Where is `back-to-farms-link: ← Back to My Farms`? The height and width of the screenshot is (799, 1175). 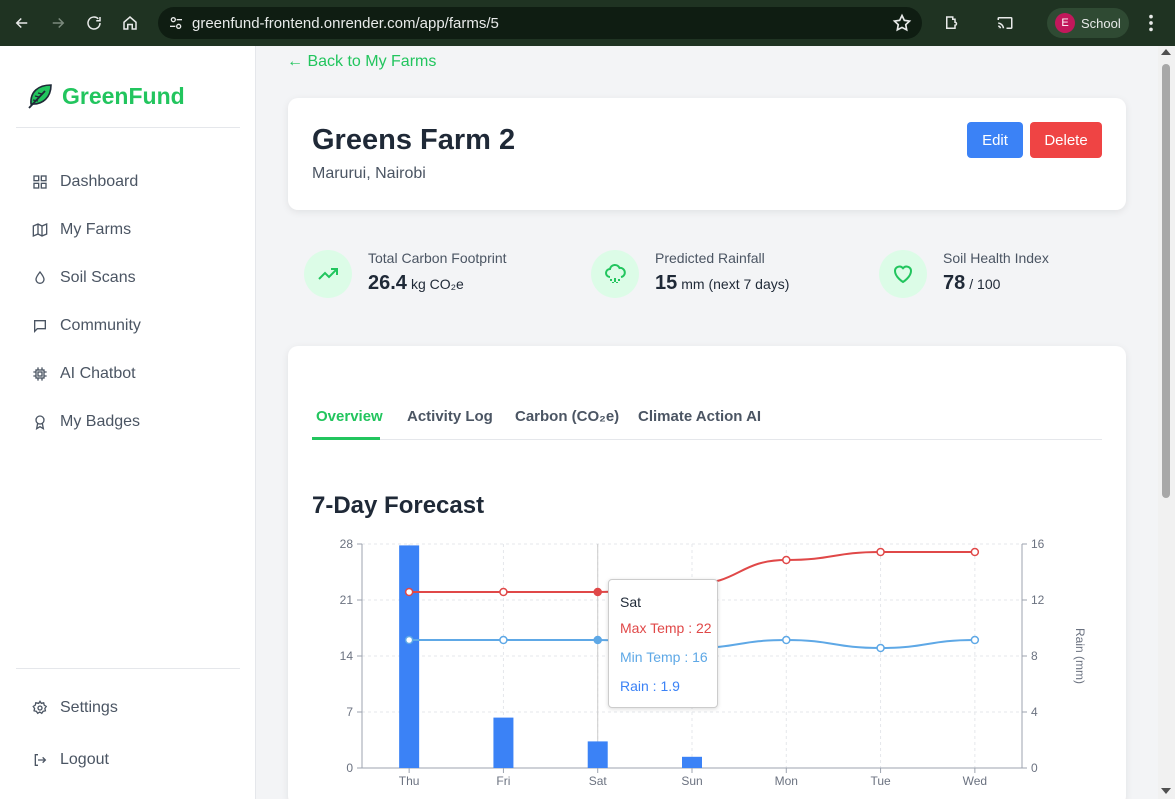 back-to-farms-link: ← Back to My Farms is located at coordinates (362, 61).